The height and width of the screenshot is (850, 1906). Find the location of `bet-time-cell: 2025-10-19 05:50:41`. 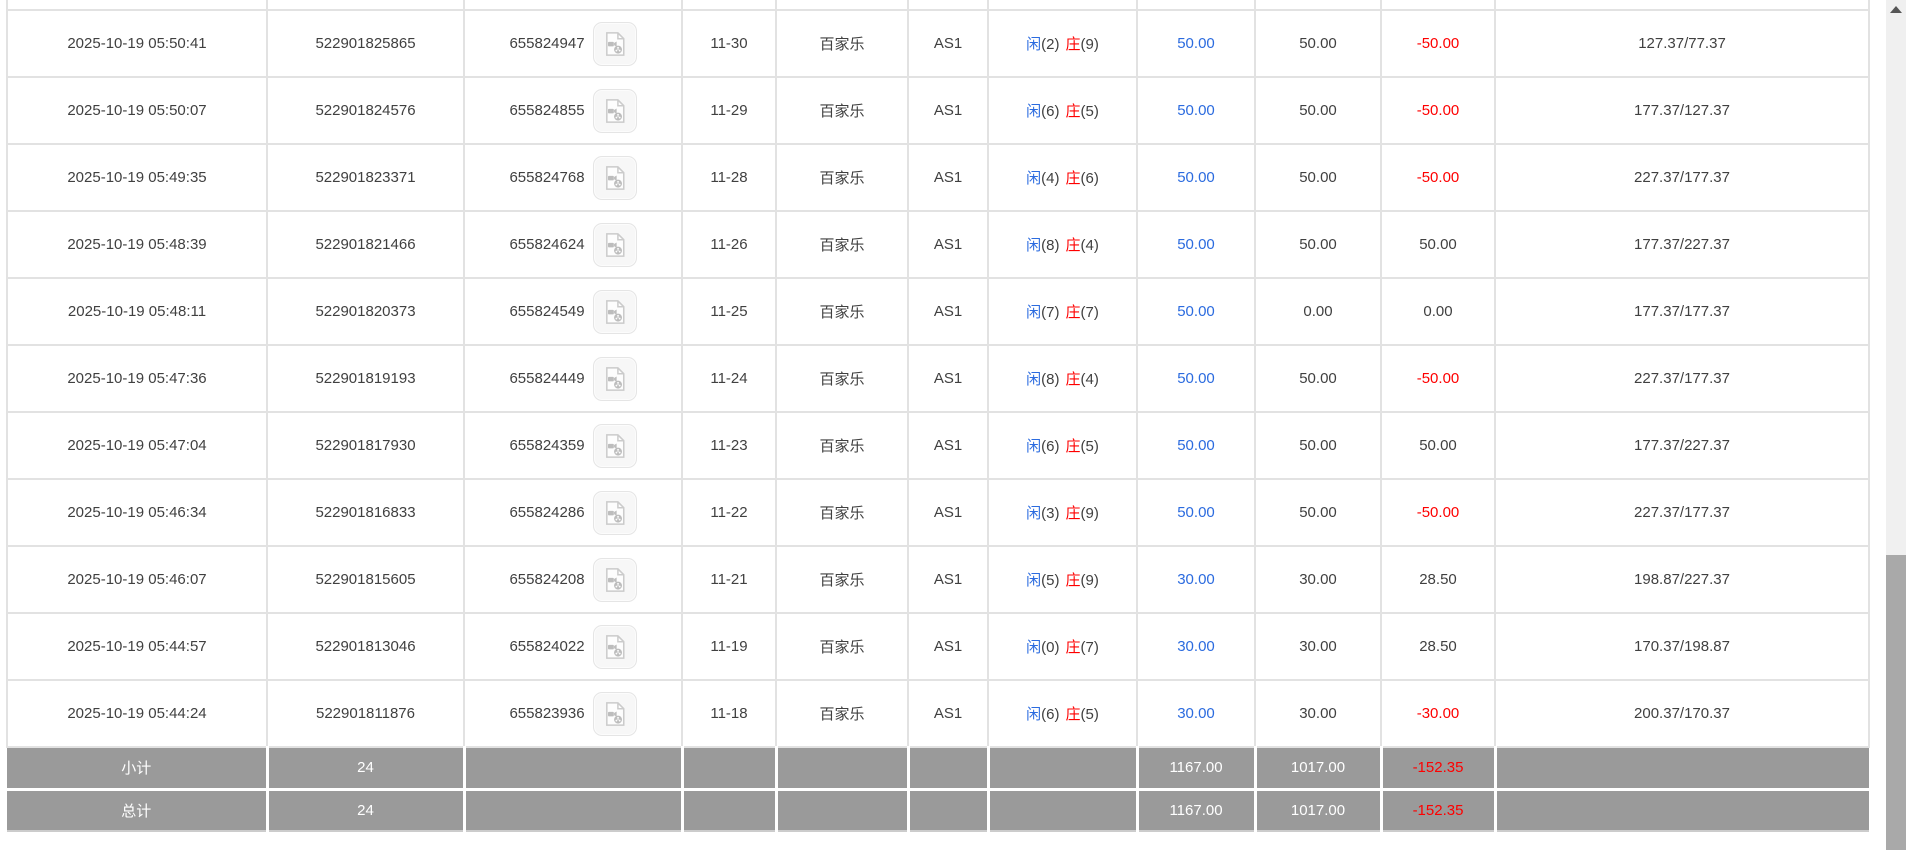

bet-time-cell: 2025-10-19 05:50:41 is located at coordinates (137, 43).